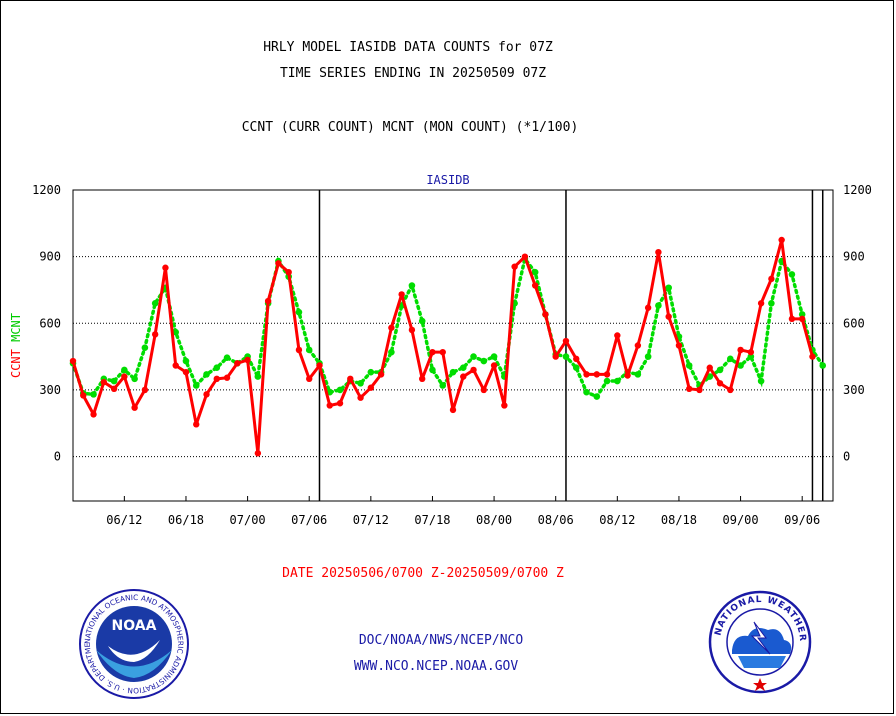 The height and width of the screenshot is (716, 896). I want to click on x-tick-label: 07/18, so click(432, 520).